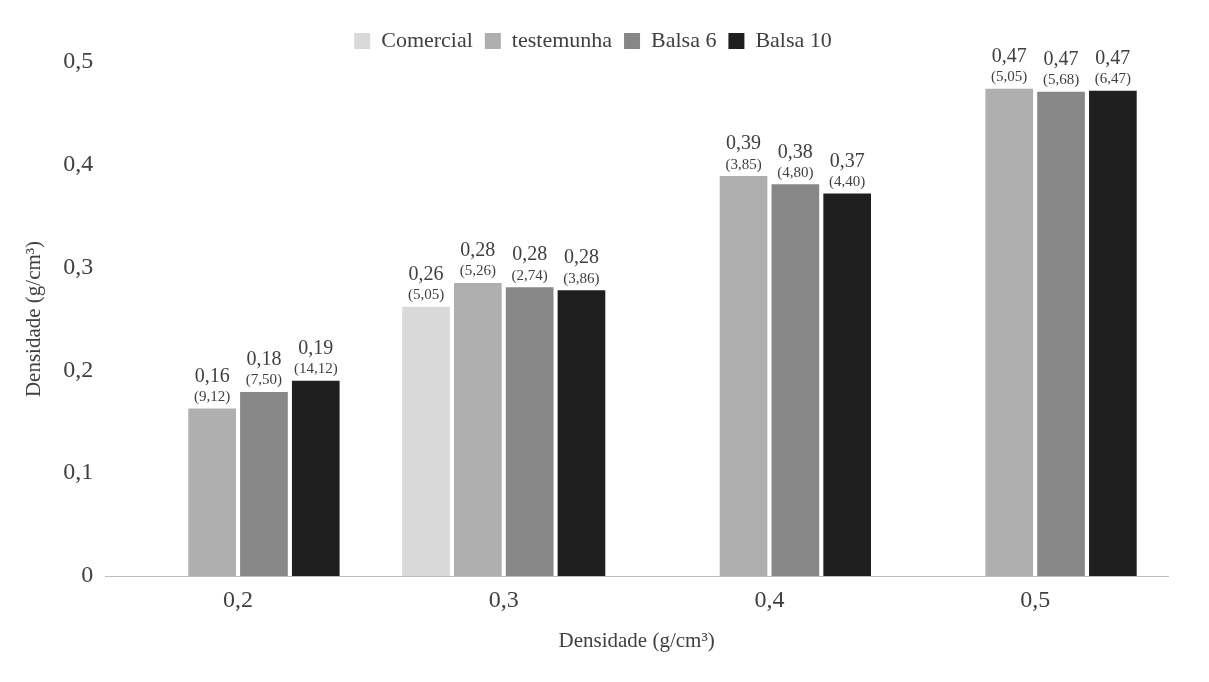 This screenshot has width=1209, height=682. I want to click on y-tick-label: 0,3, so click(78, 265).